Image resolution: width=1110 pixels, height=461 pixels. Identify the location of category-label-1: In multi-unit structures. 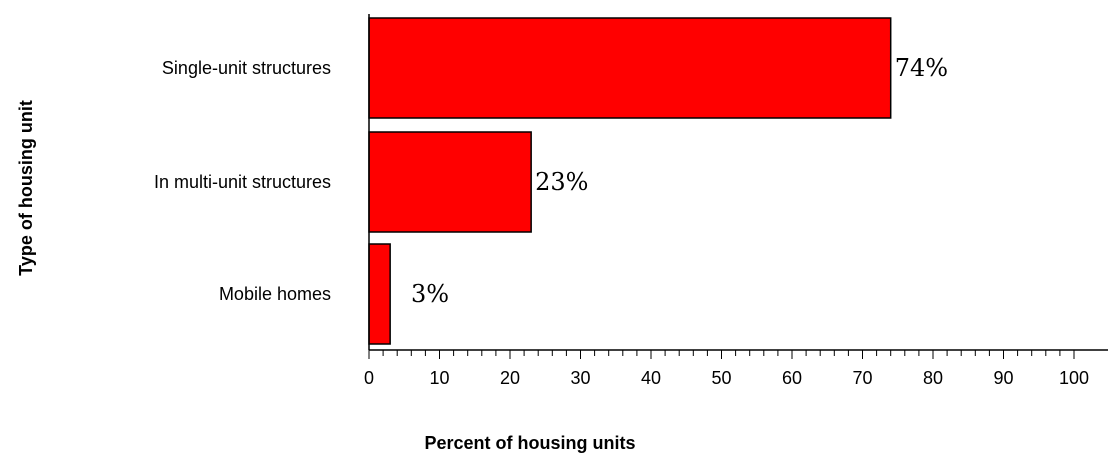
(242, 182).